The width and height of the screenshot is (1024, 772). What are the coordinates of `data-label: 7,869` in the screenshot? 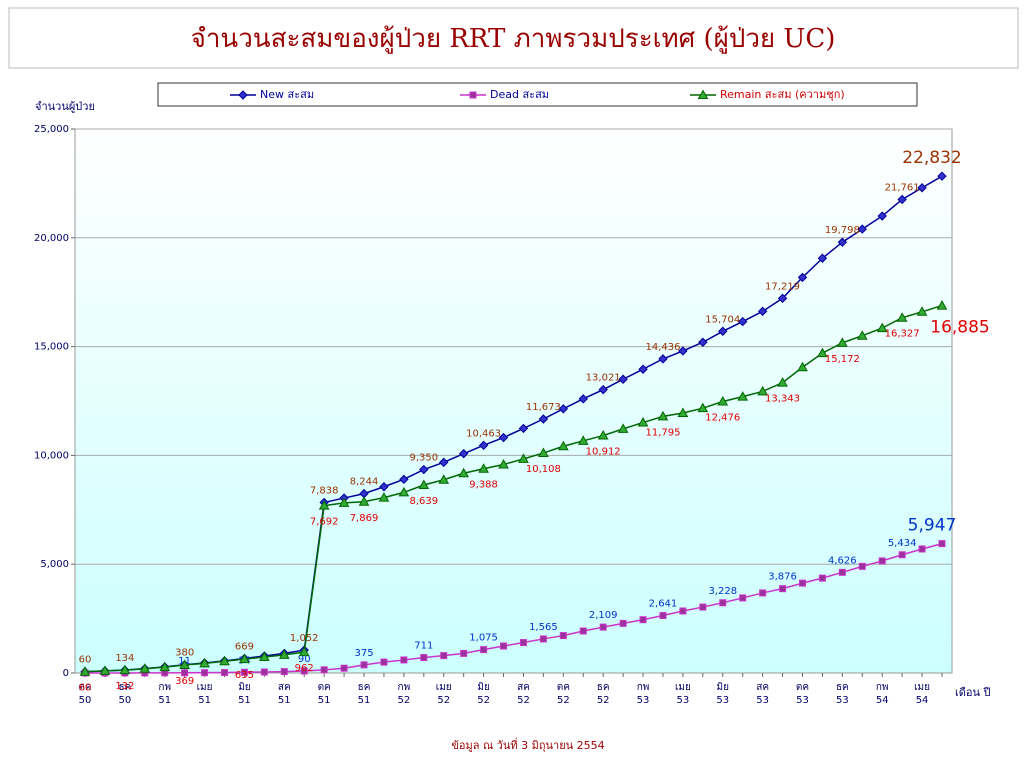 It's located at (364, 518).